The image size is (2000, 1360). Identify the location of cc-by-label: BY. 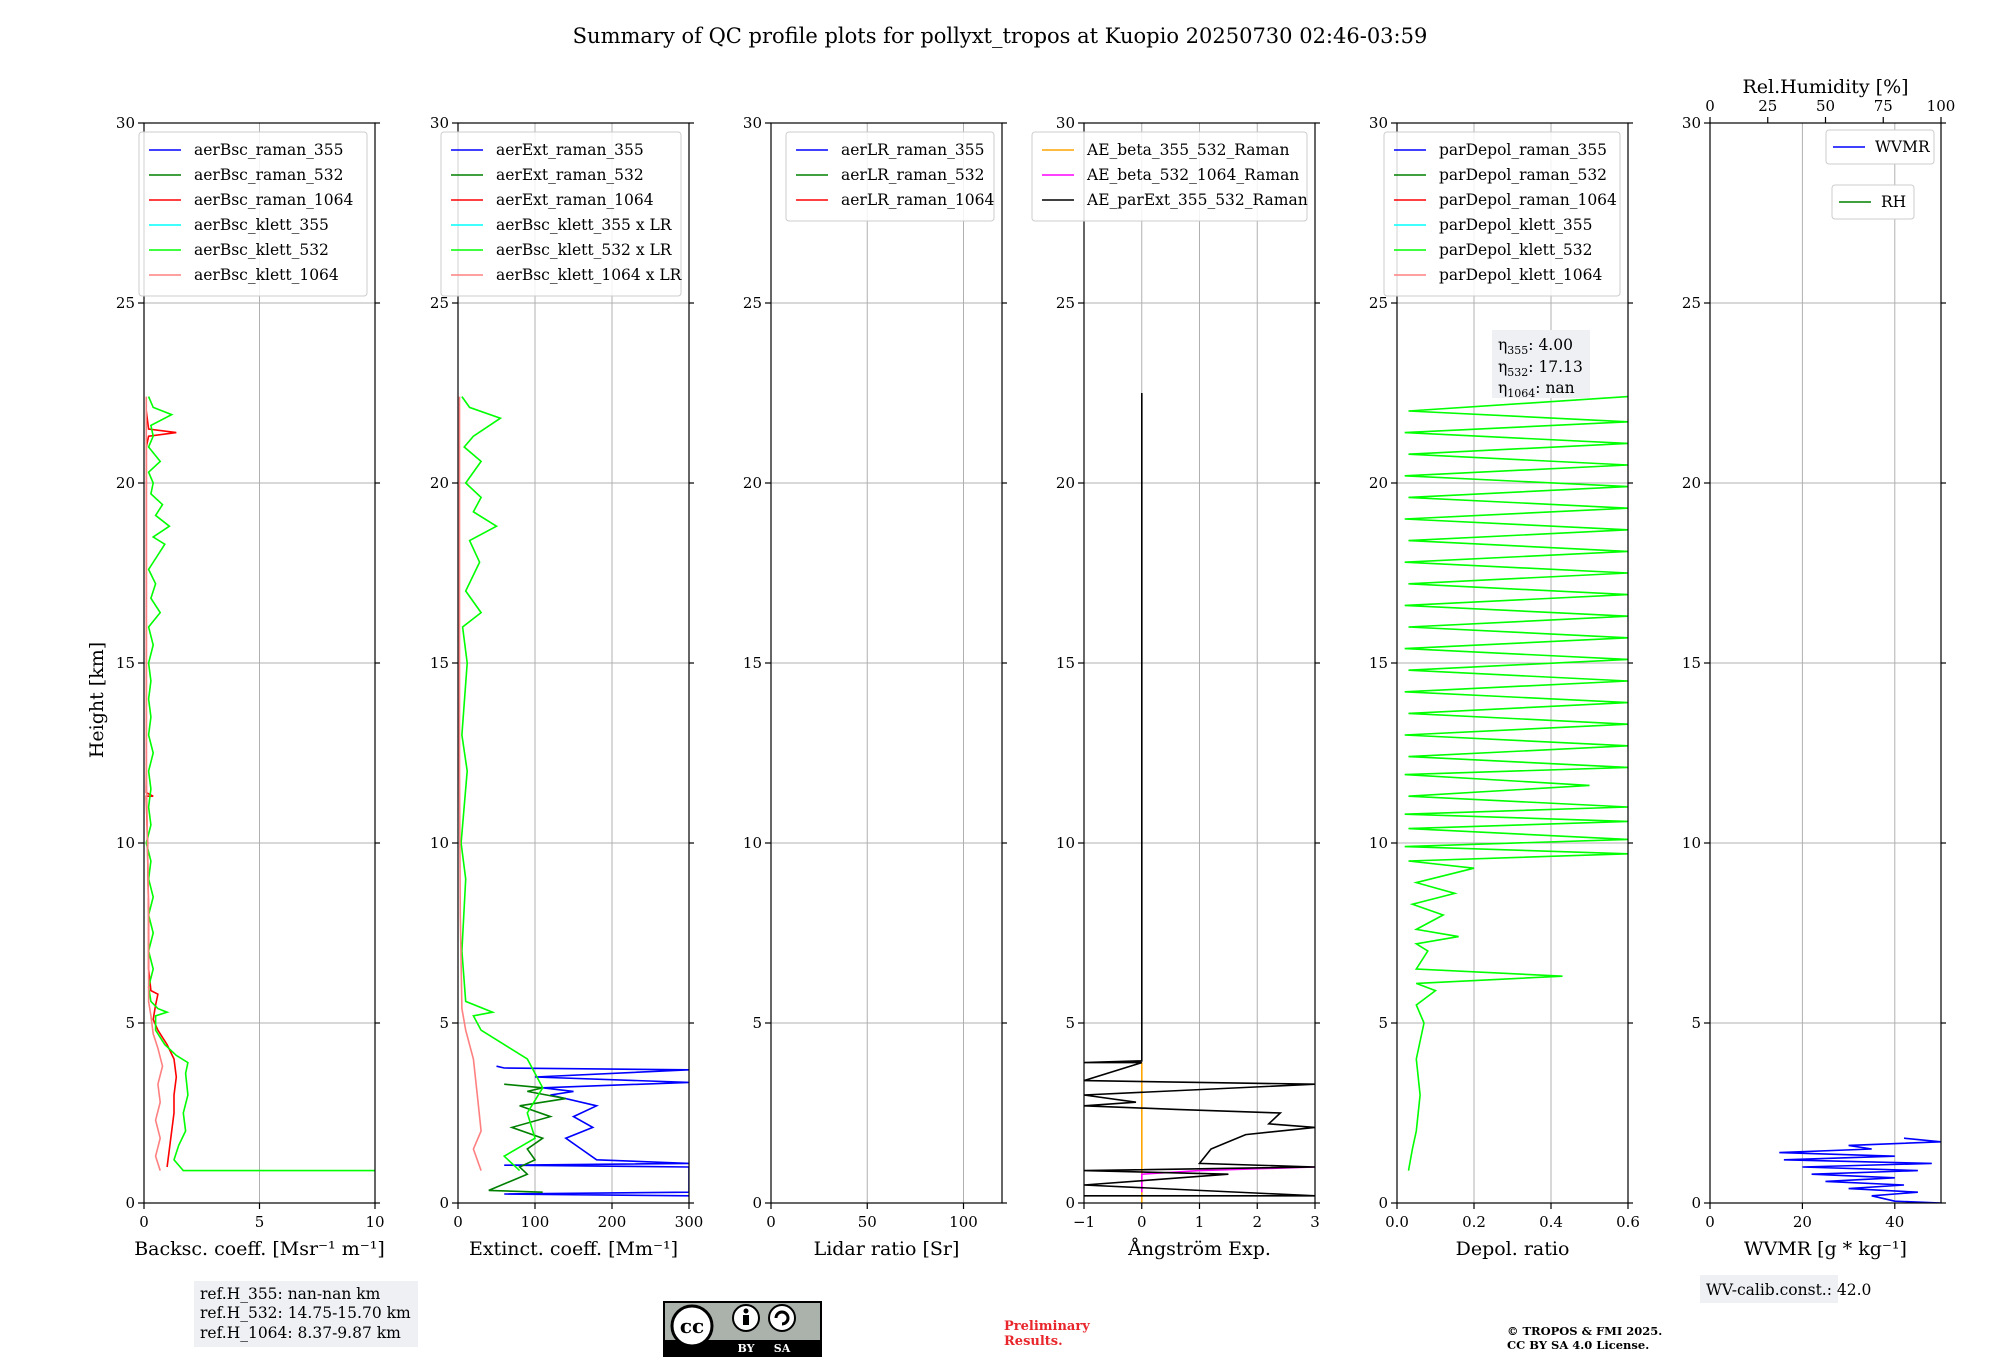
(746, 1348).